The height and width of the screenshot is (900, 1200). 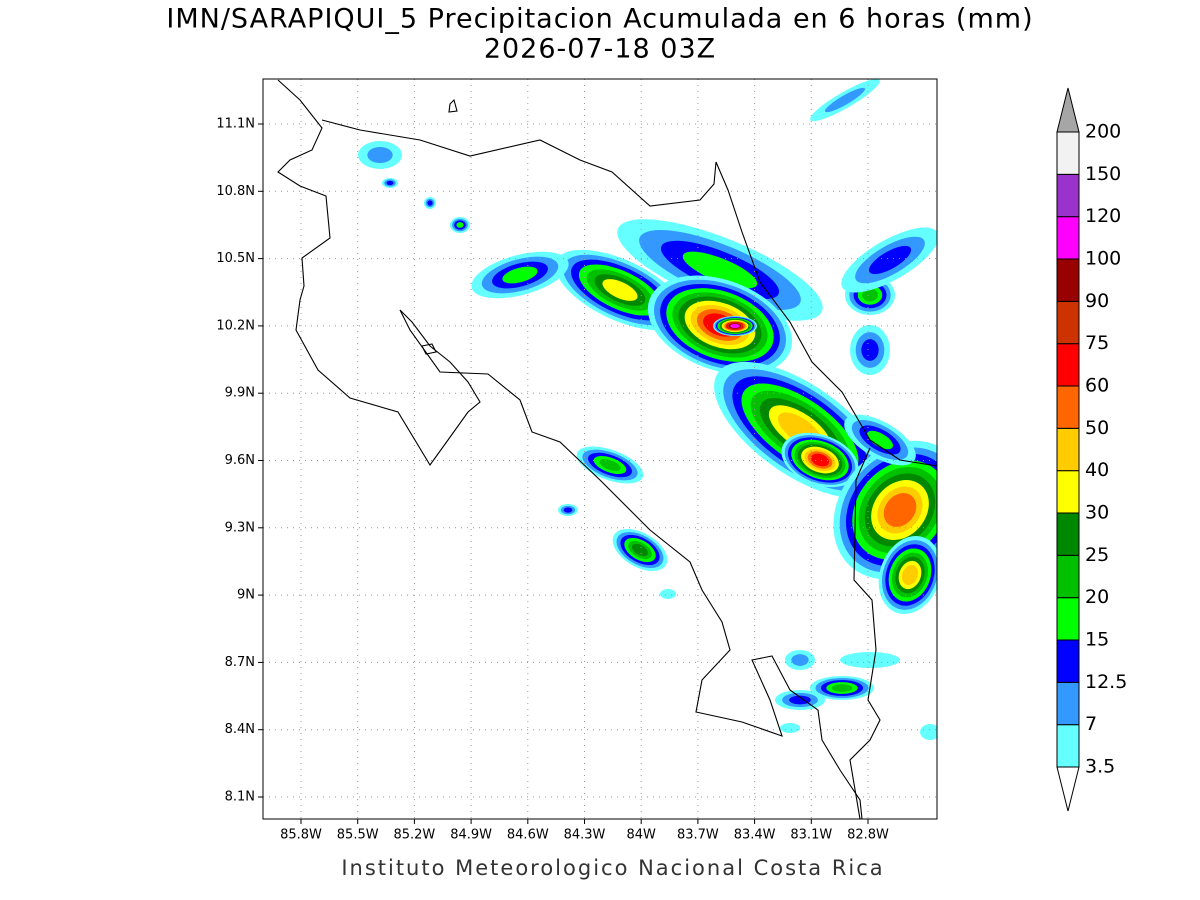 What do you see at coordinates (1103, 216) in the screenshot?
I see `colorbar-label: 120` at bounding box center [1103, 216].